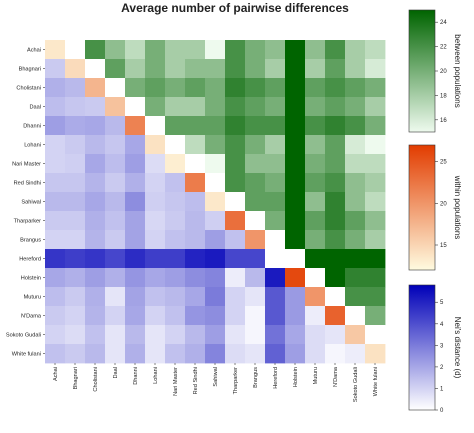 The width and height of the screenshot is (474, 433). I want to click on colorbar-tick-label: 25, so click(443, 163).